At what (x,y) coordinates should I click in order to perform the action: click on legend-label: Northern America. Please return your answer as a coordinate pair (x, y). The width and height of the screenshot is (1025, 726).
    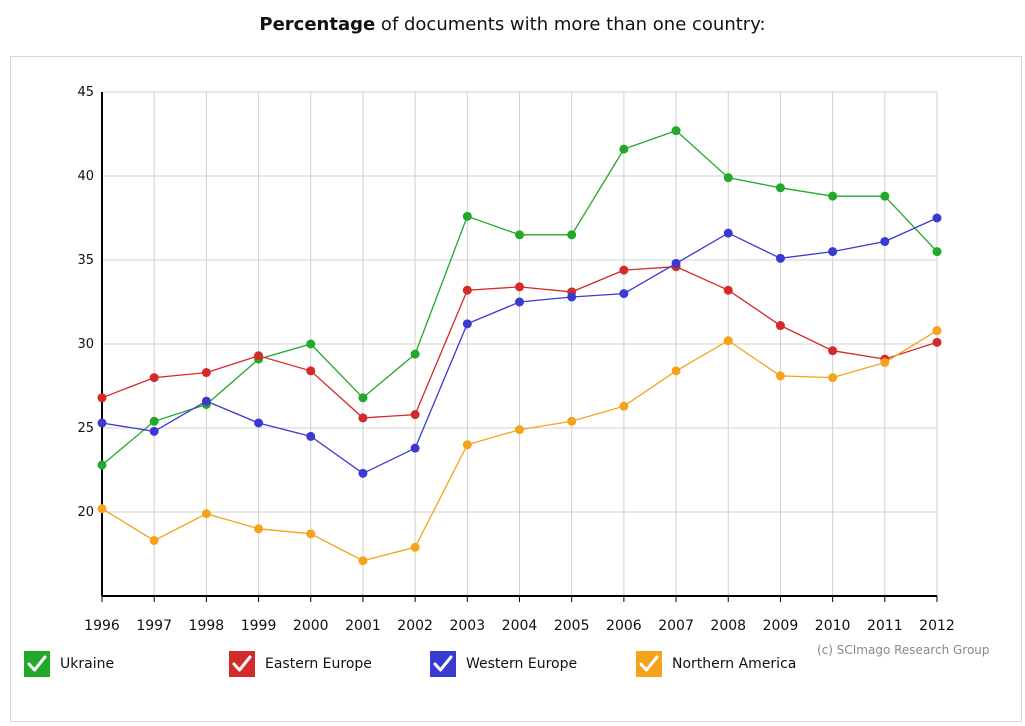
    Looking at the image, I should click on (734, 664).